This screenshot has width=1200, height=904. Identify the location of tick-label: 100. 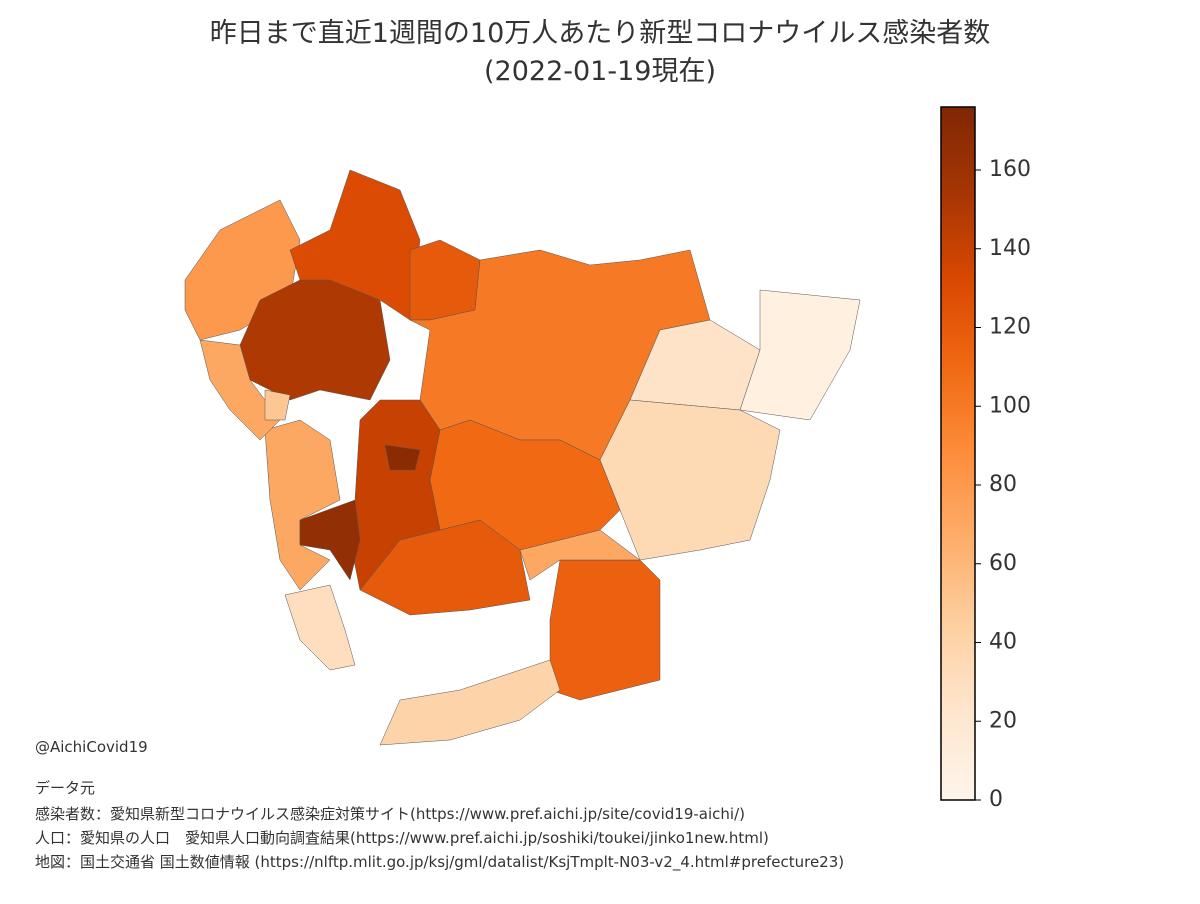
(1010, 405).